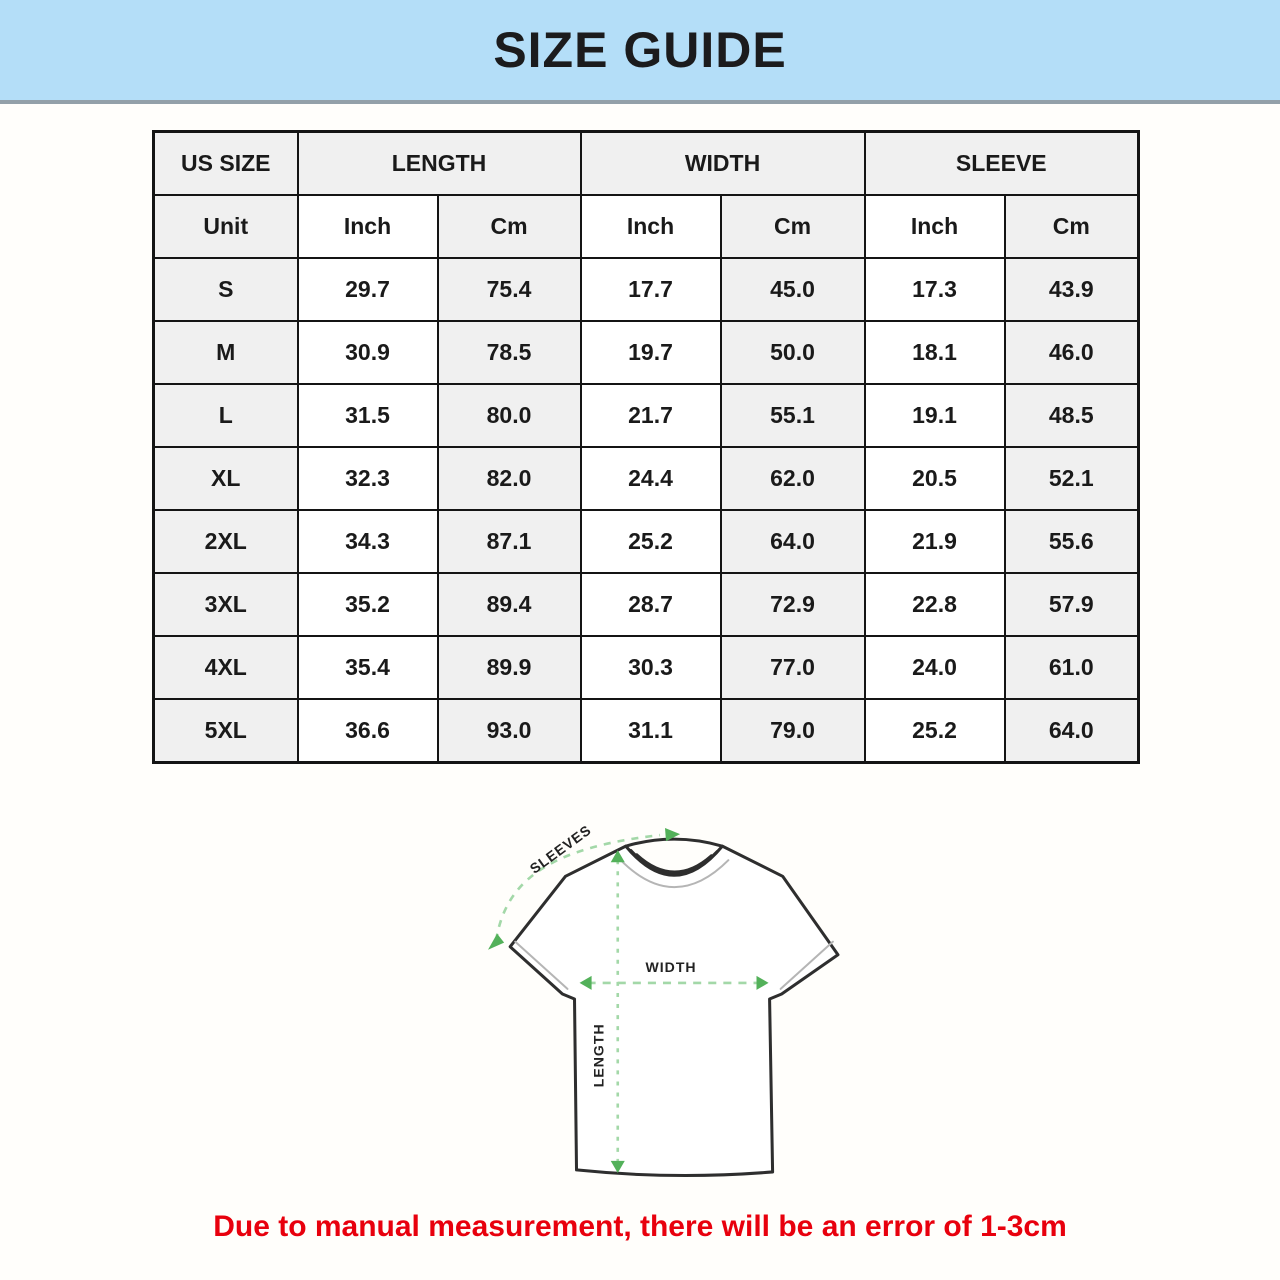  Describe the element at coordinates (509, 289) in the screenshot. I see `measurement-cell: 75.4` at that location.